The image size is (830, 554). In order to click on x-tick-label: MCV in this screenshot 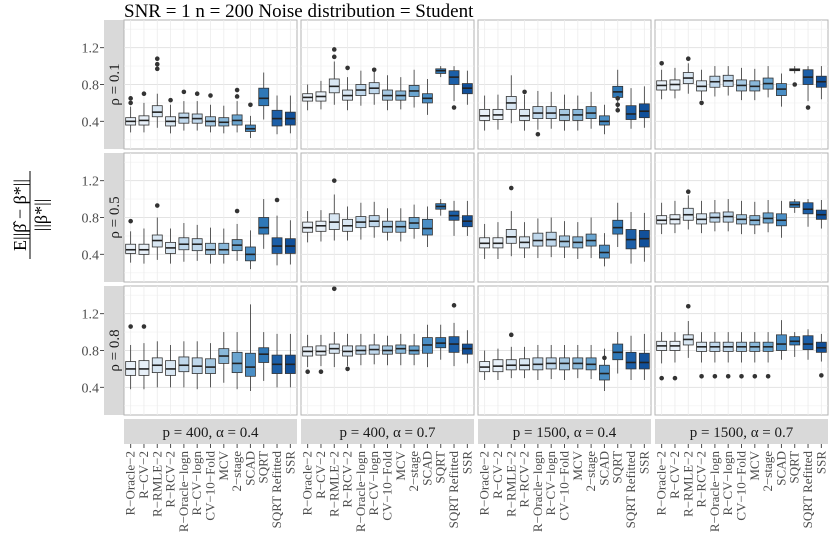, I will do `click(754, 465)`.